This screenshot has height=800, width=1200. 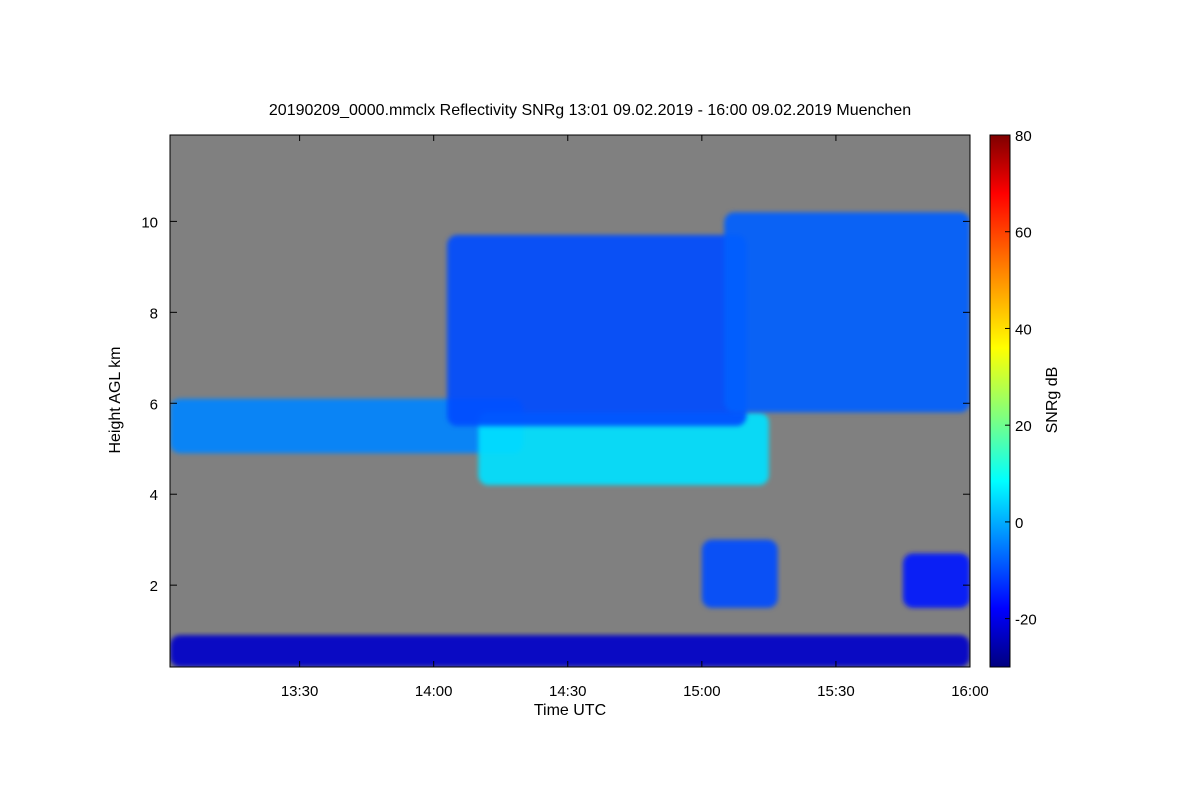 I want to click on colorbar-tick-label: 0, so click(x=1019, y=523).